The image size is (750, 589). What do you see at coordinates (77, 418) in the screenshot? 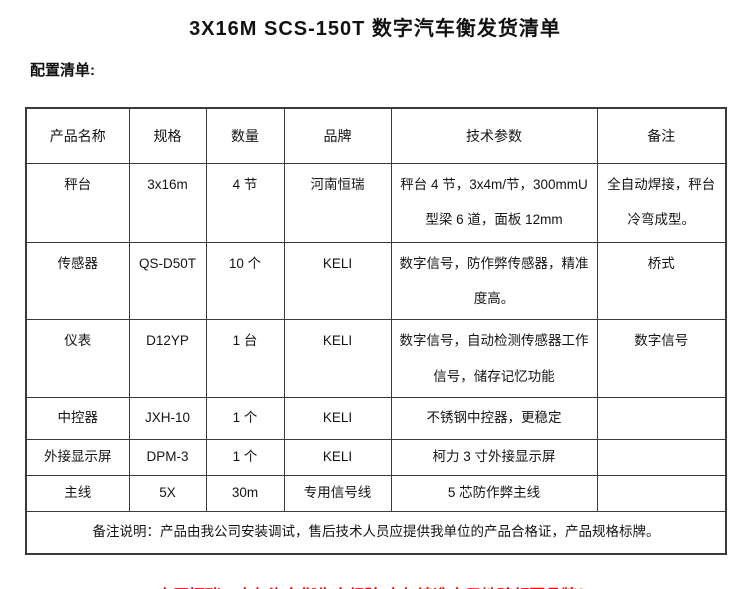
I see `cell-product-name: 中控器` at bounding box center [77, 418].